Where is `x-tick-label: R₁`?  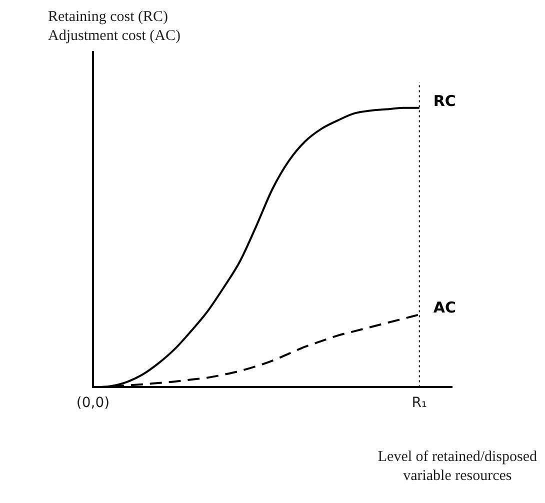 x-tick-label: R₁ is located at coordinates (420, 403).